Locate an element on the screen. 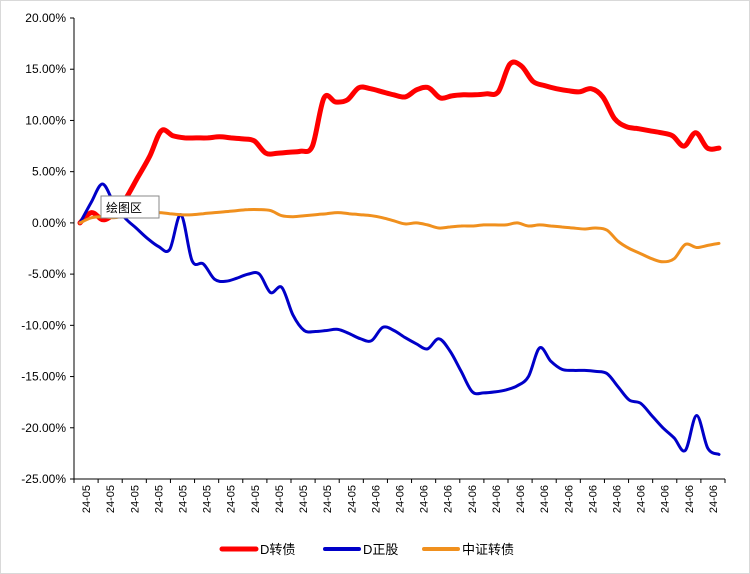  y-tick-label: -10.00% is located at coordinates (43, 325).